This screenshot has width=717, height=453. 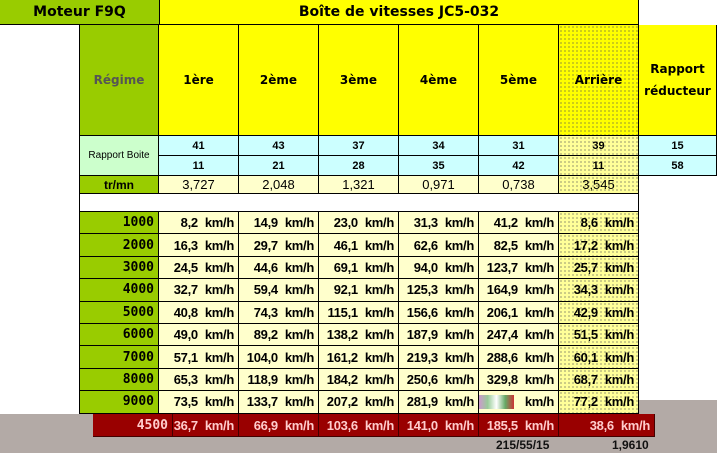 I want to click on trmn-value: 3,727, so click(x=199, y=185).